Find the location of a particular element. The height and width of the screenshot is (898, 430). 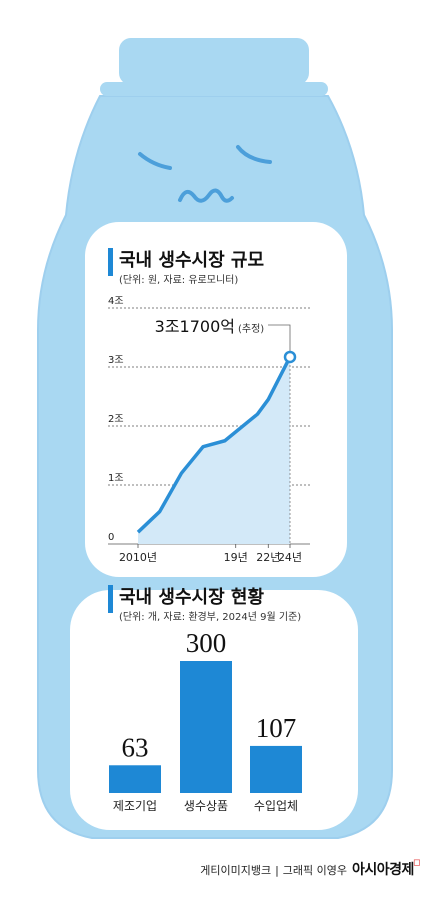

x-tick-label: 24년 is located at coordinates (290, 557).